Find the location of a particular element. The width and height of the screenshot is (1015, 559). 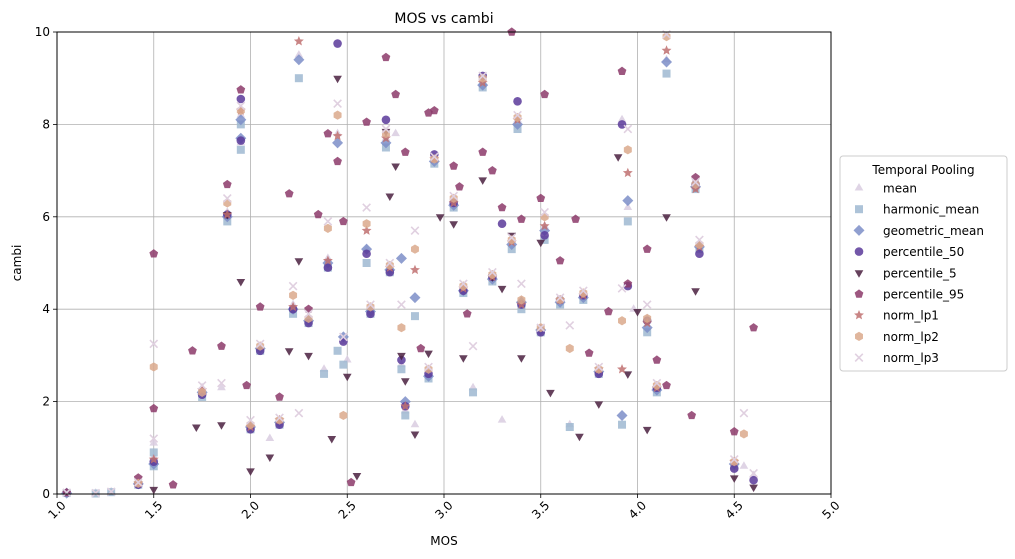

x-tick-label: 4.0 is located at coordinates (637, 509).